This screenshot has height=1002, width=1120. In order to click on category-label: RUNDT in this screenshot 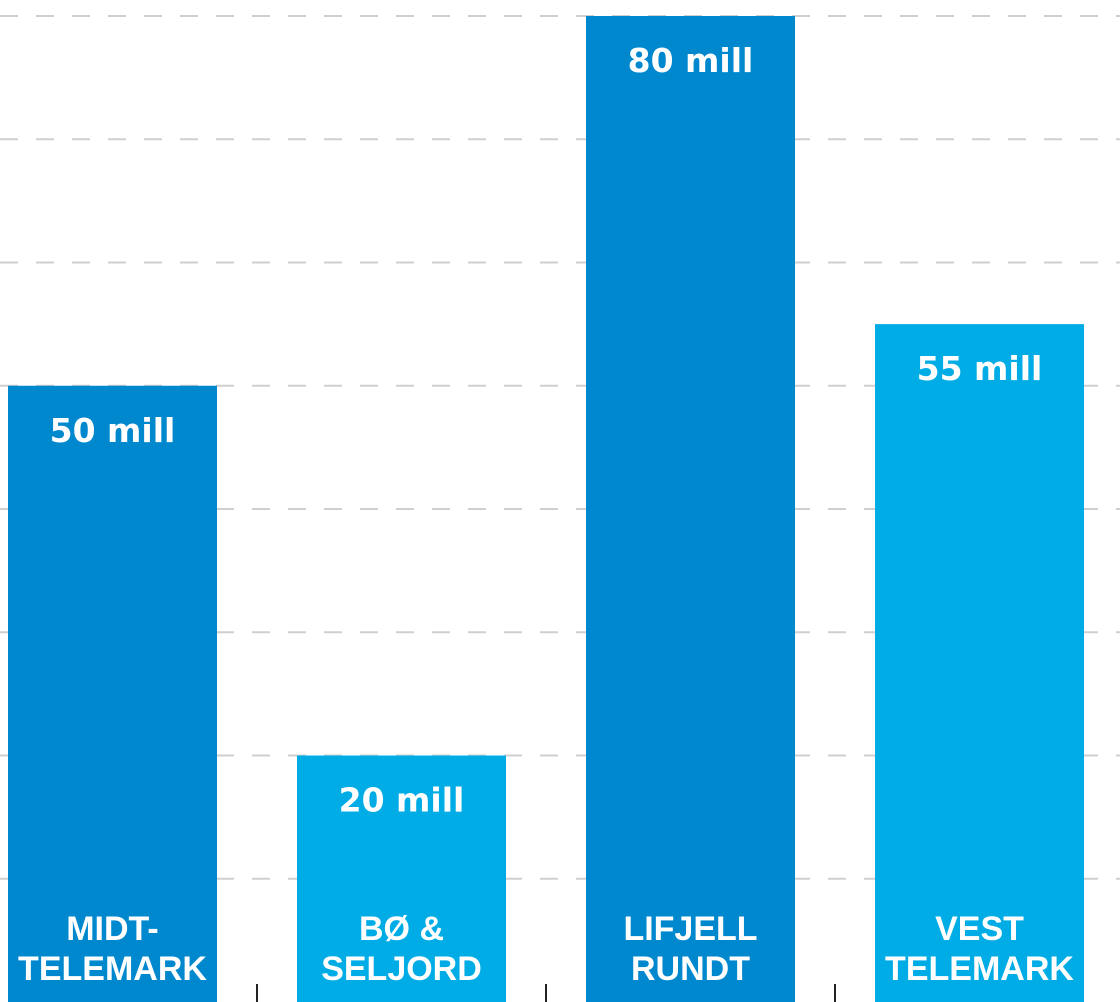, I will do `click(690, 969)`.